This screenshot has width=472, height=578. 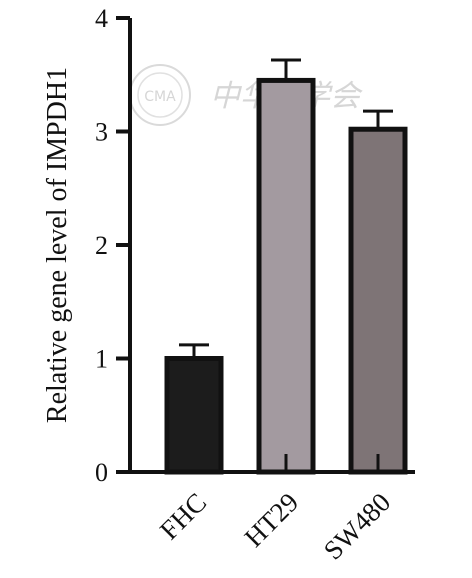 What do you see at coordinates (378, 300) in the screenshot?
I see `bar-sw480` at bounding box center [378, 300].